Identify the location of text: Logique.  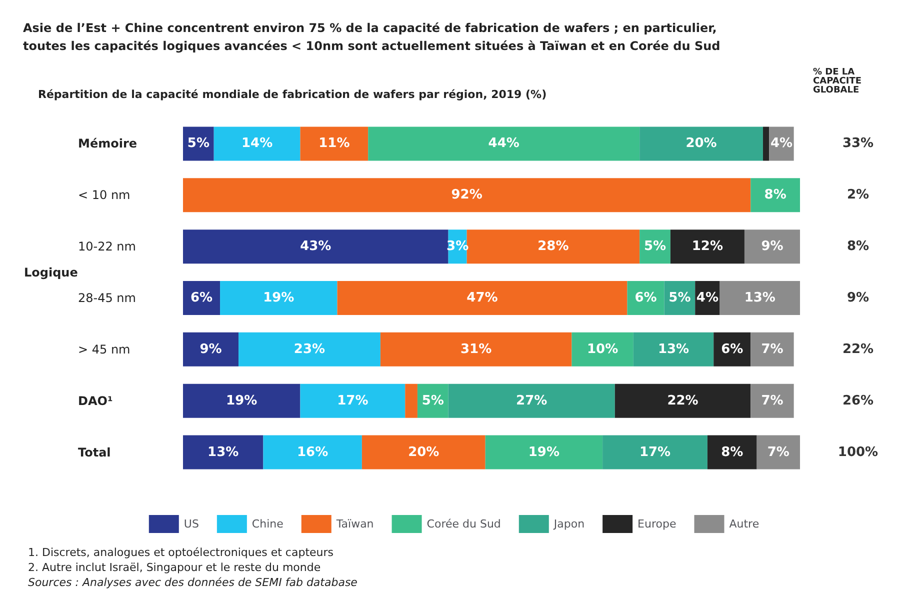
(51, 272).